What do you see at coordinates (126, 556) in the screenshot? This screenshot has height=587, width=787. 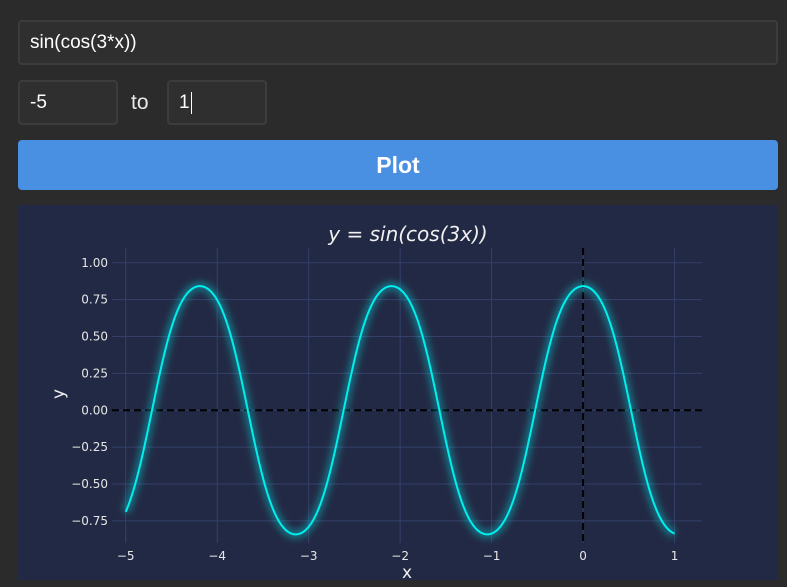 I see `x-tick-label: −5` at bounding box center [126, 556].